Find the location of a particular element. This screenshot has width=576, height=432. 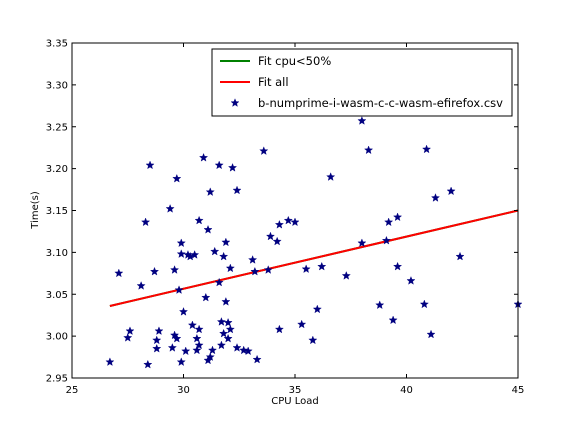

legend-entry: b-numprime-i-wasm-c-c-wasm-efirefox.csv is located at coordinates (380, 103).